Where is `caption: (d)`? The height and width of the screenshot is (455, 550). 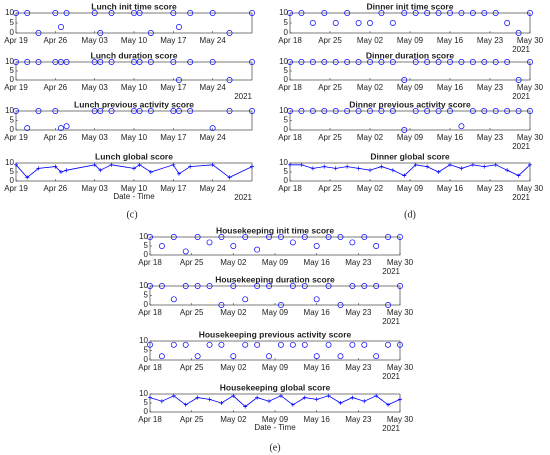 caption: (d) is located at coordinates (410, 214).